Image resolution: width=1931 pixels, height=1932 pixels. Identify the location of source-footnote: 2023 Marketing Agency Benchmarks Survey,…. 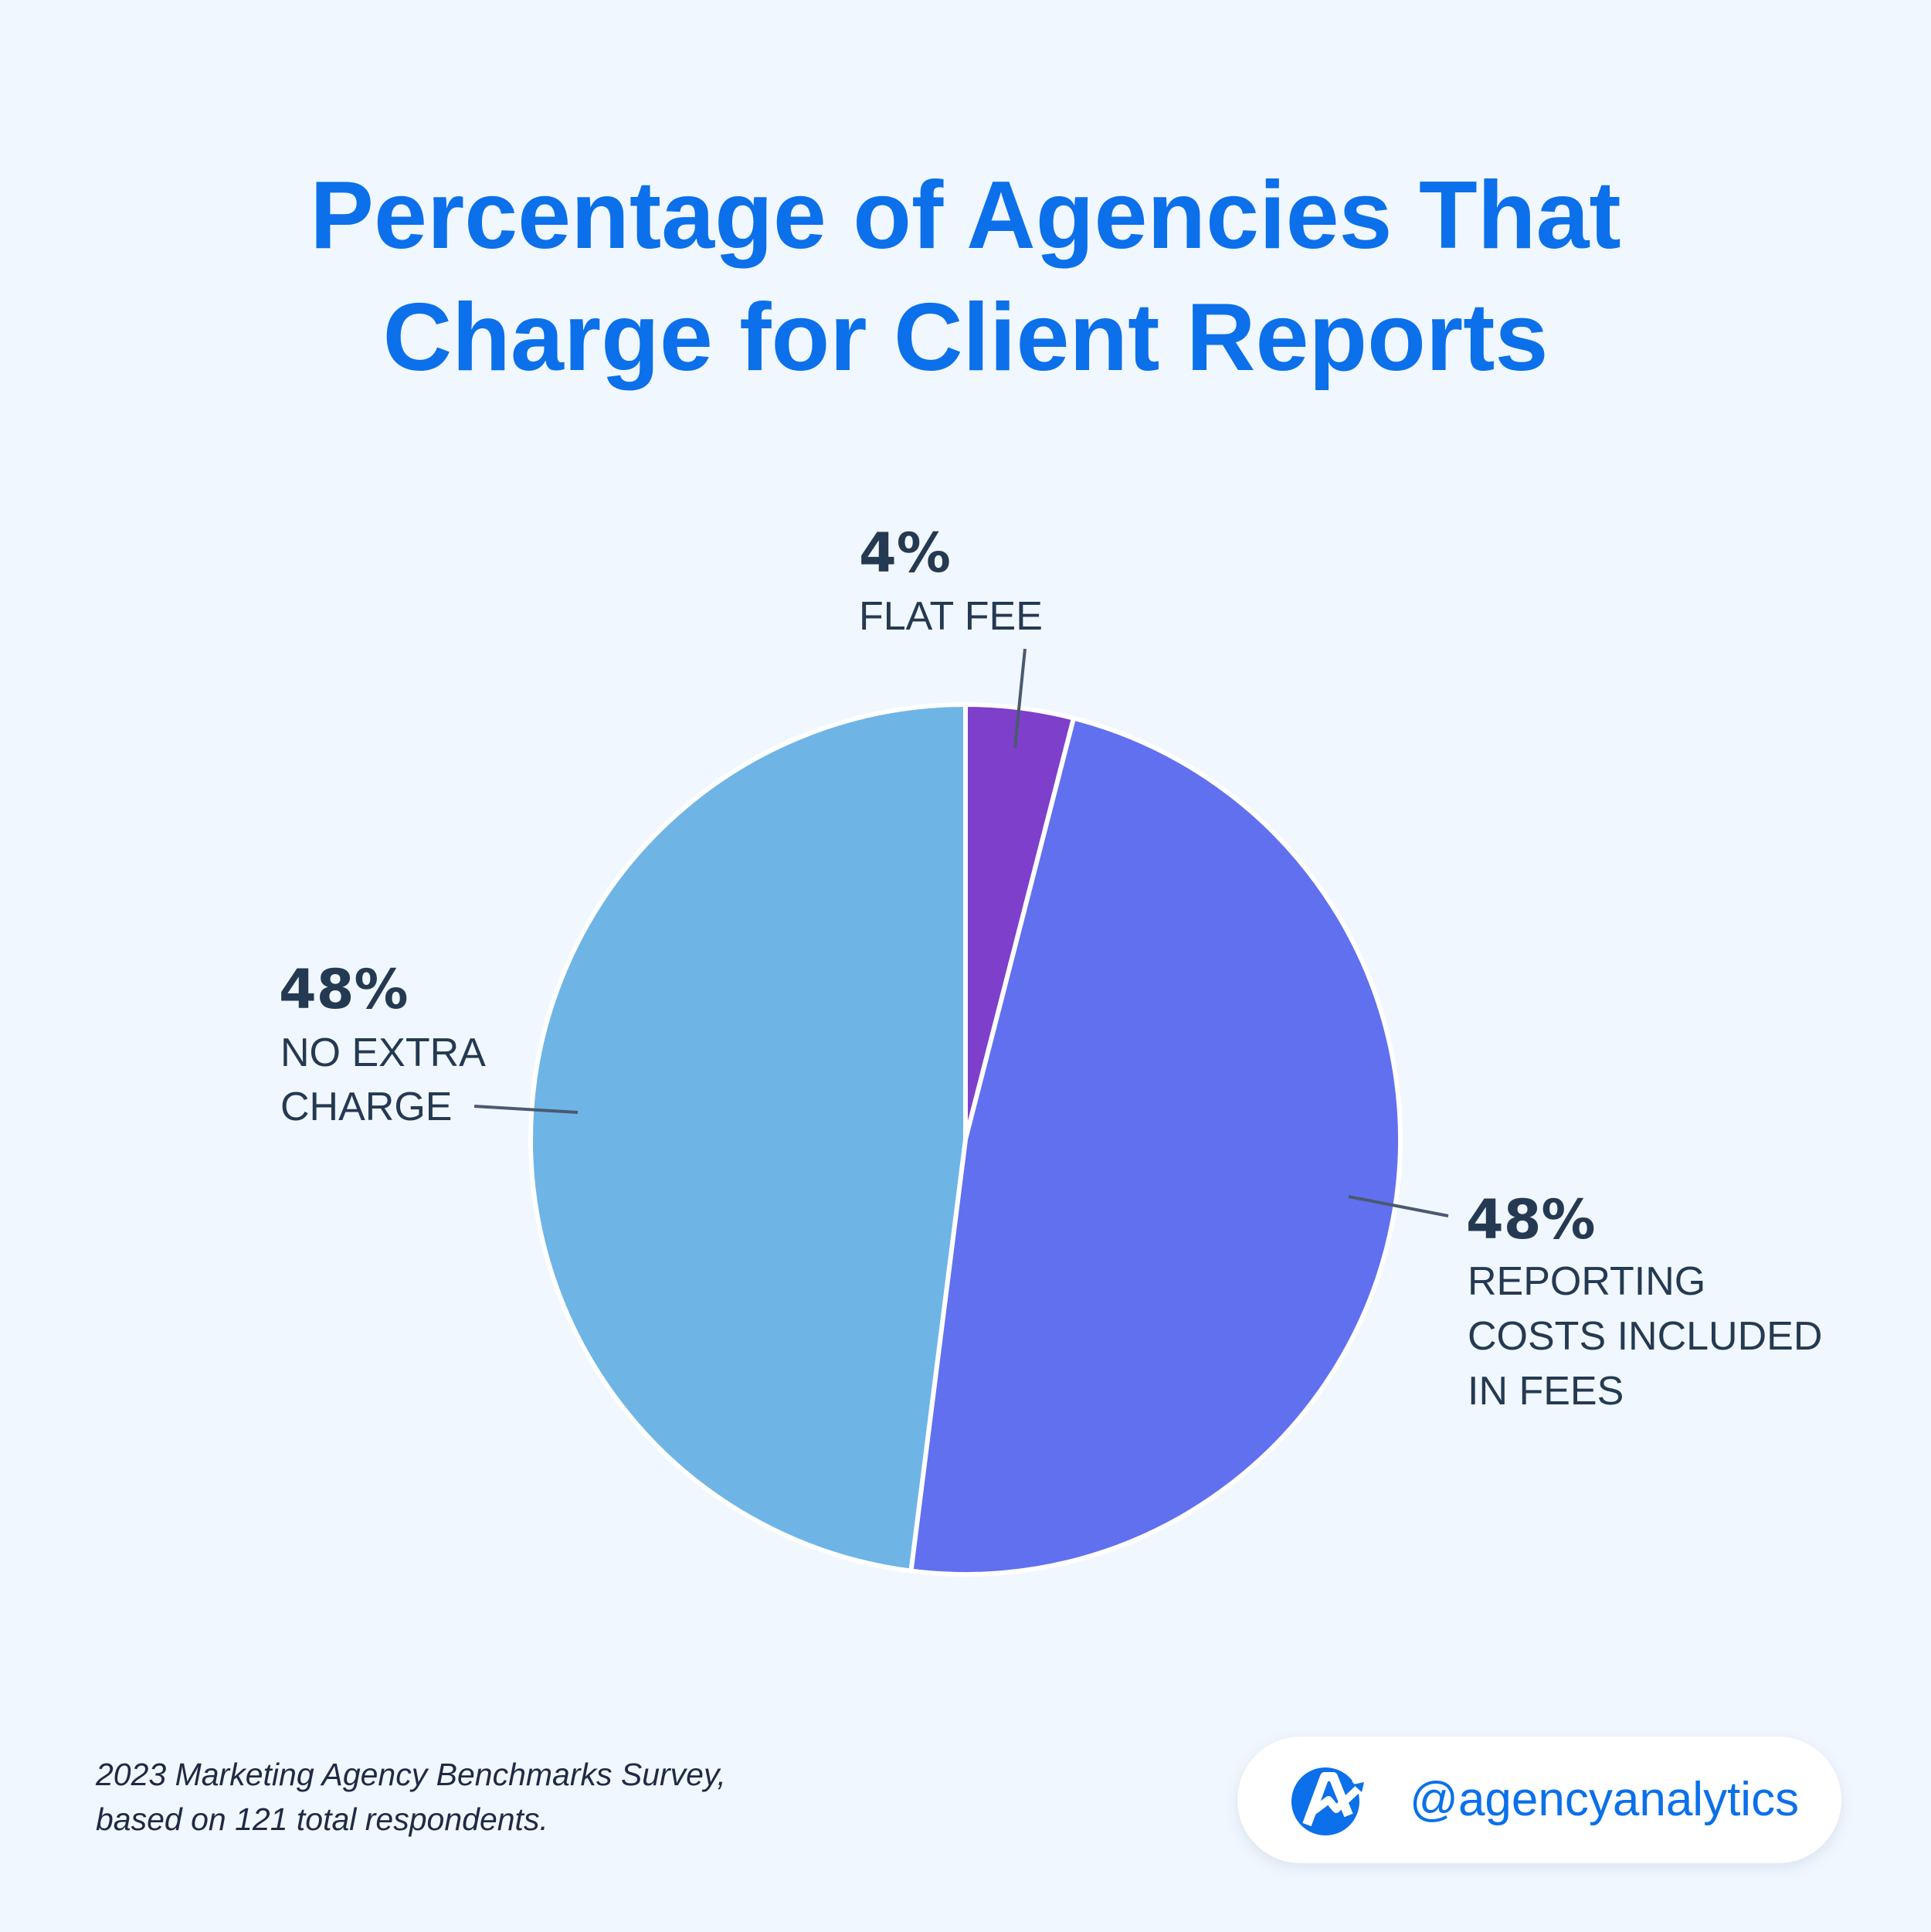
(411, 1797).